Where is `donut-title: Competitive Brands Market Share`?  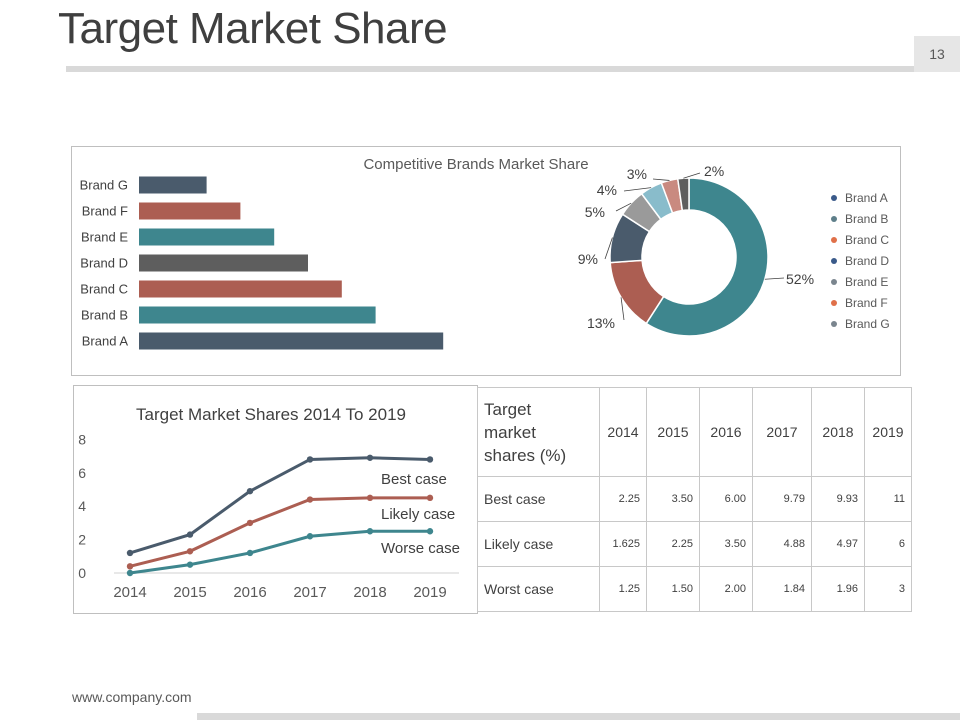
donut-title: Competitive Brands Market Share is located at coordinates (475, 164).